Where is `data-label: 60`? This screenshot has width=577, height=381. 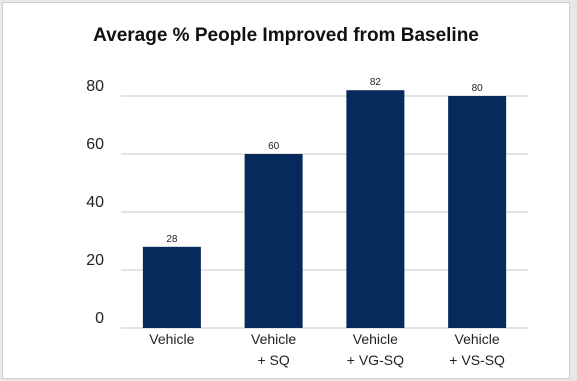 data-label: 60 is located at coordinates (274, 146).